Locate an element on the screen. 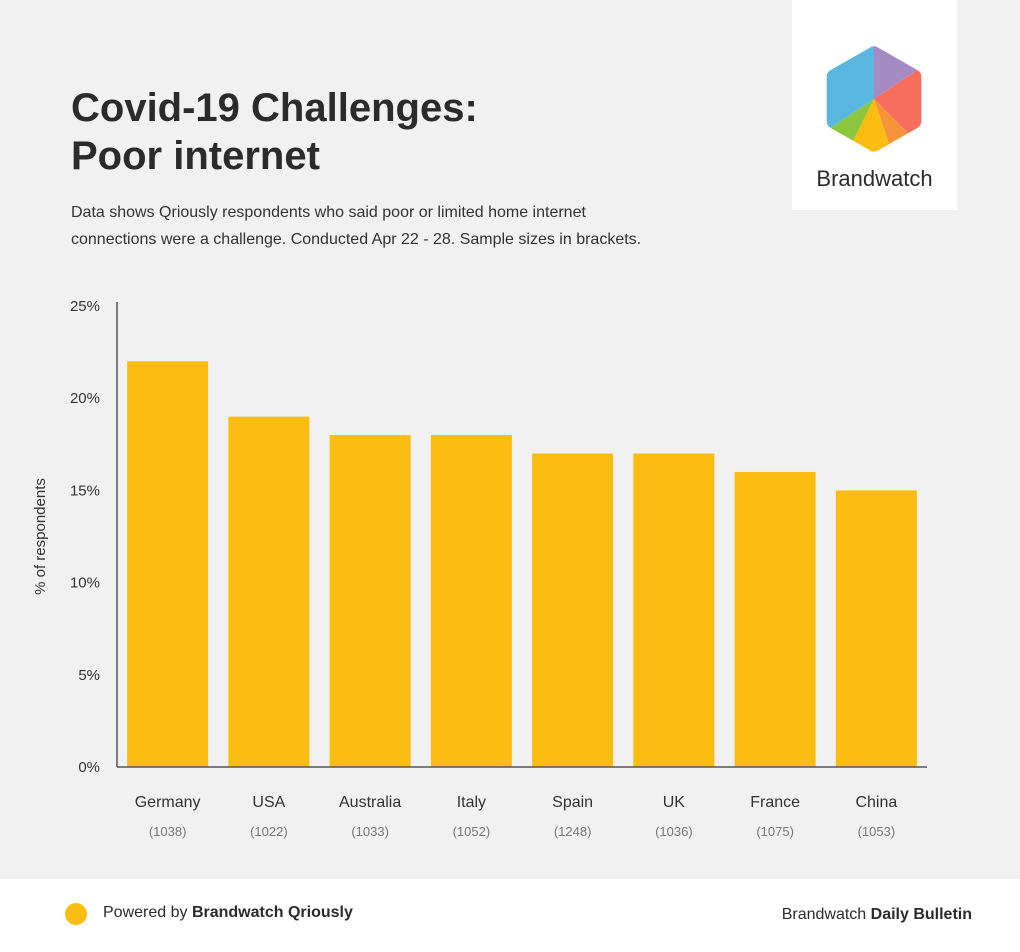 The image size is (1020, 952). x-tick-label-5: UK is located at coordinates (674, 802).